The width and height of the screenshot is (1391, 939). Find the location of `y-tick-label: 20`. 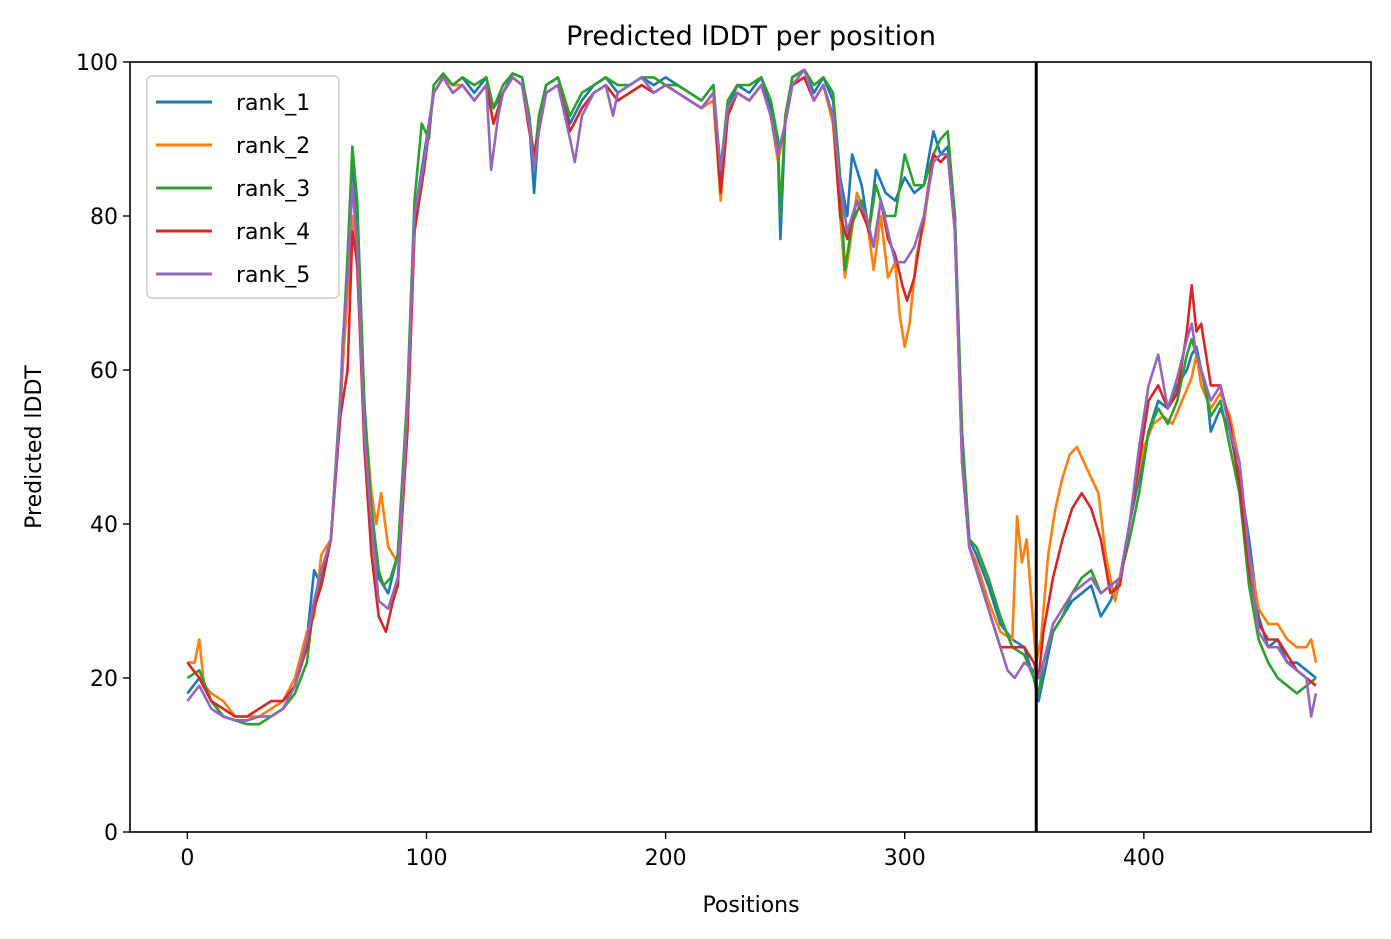

y-tick-label: 20 is located at coordinates (104, 679).